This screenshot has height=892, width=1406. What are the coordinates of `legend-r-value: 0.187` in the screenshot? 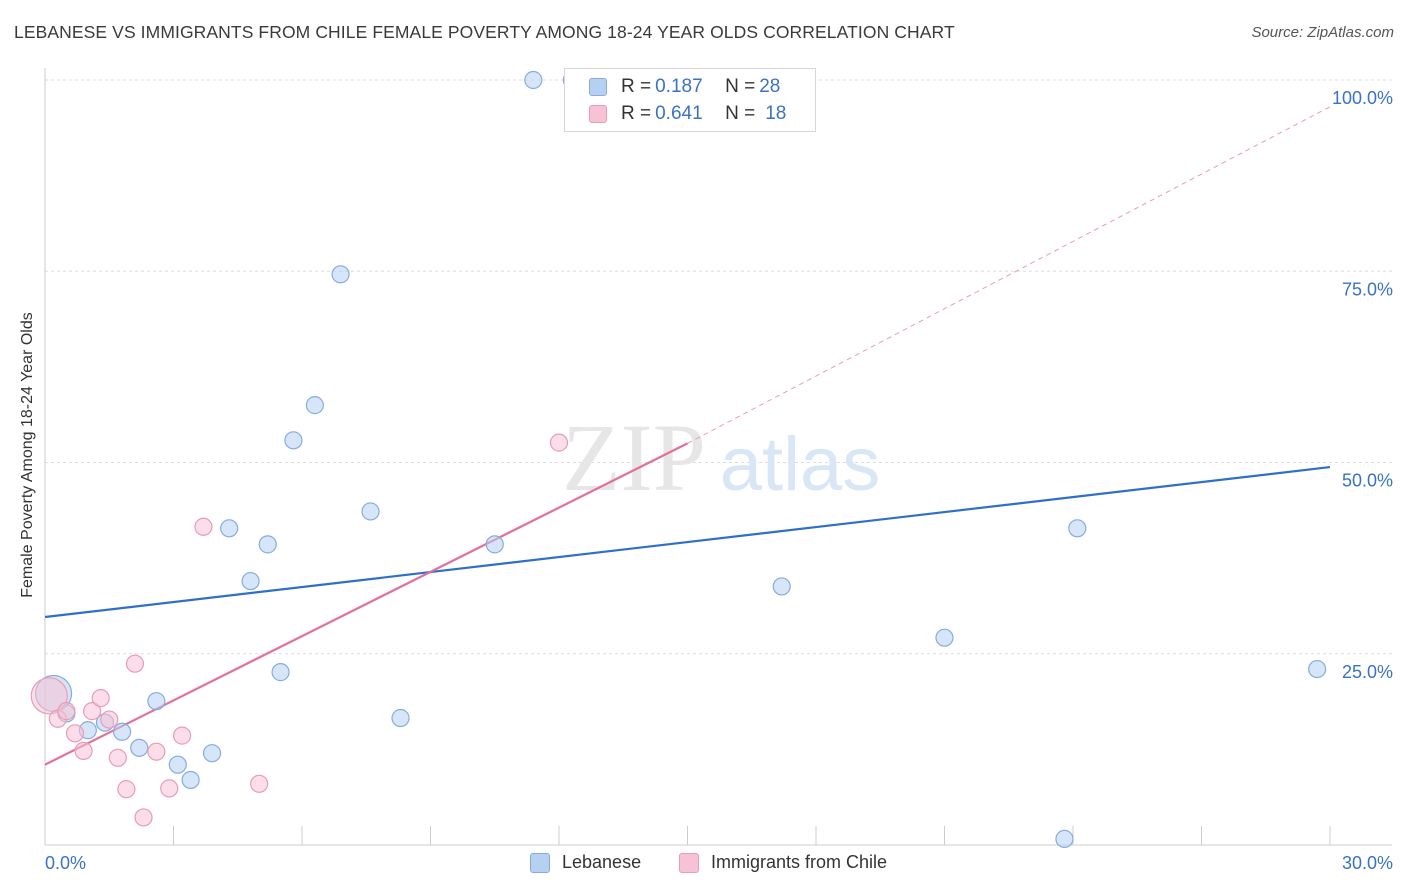 It's located at (679, 86).